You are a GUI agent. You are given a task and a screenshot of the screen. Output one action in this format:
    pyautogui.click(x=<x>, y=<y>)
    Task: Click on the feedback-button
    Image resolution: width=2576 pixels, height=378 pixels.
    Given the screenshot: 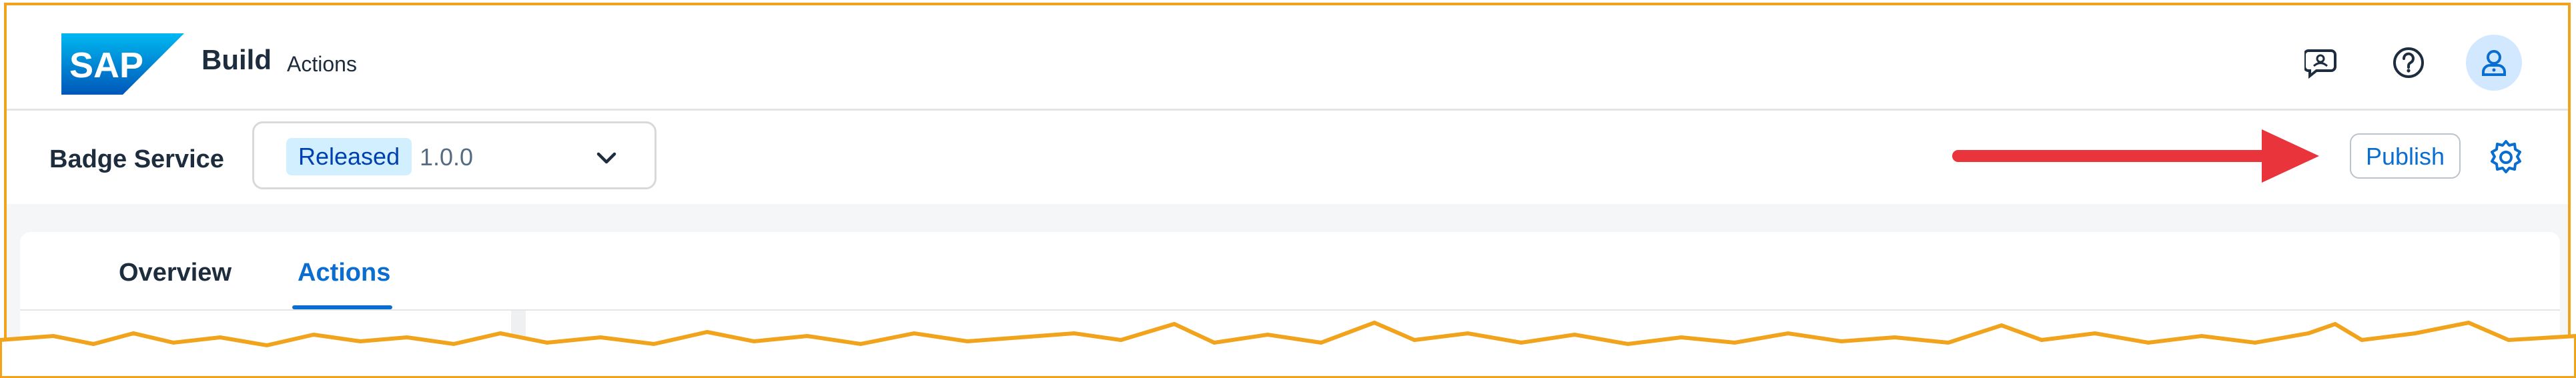 What is the action you would take?
    pyautogui.click(x=2322, y=63)
    